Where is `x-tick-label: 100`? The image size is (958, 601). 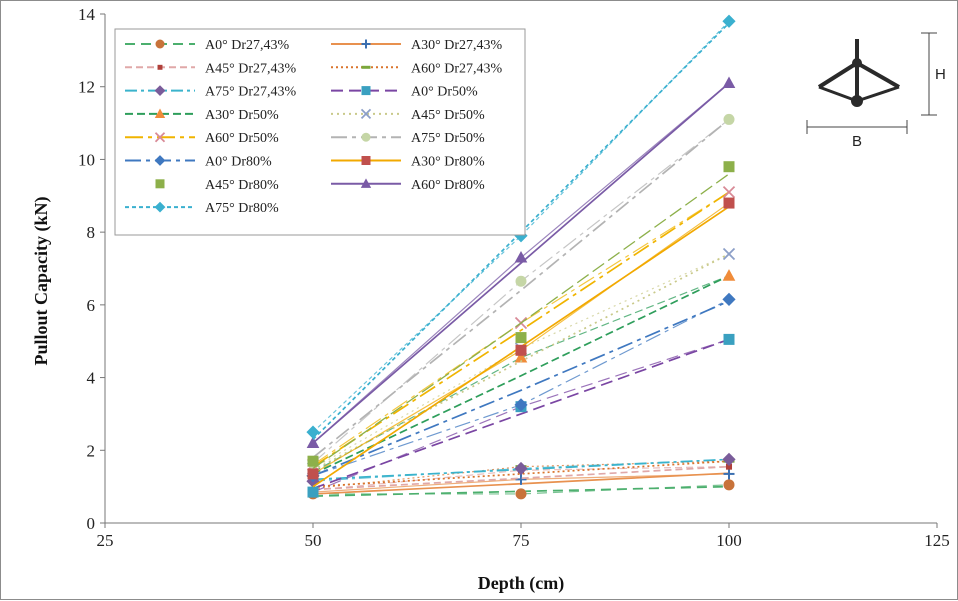 x-tick-label: 100 is located at coordinates (729, 540).